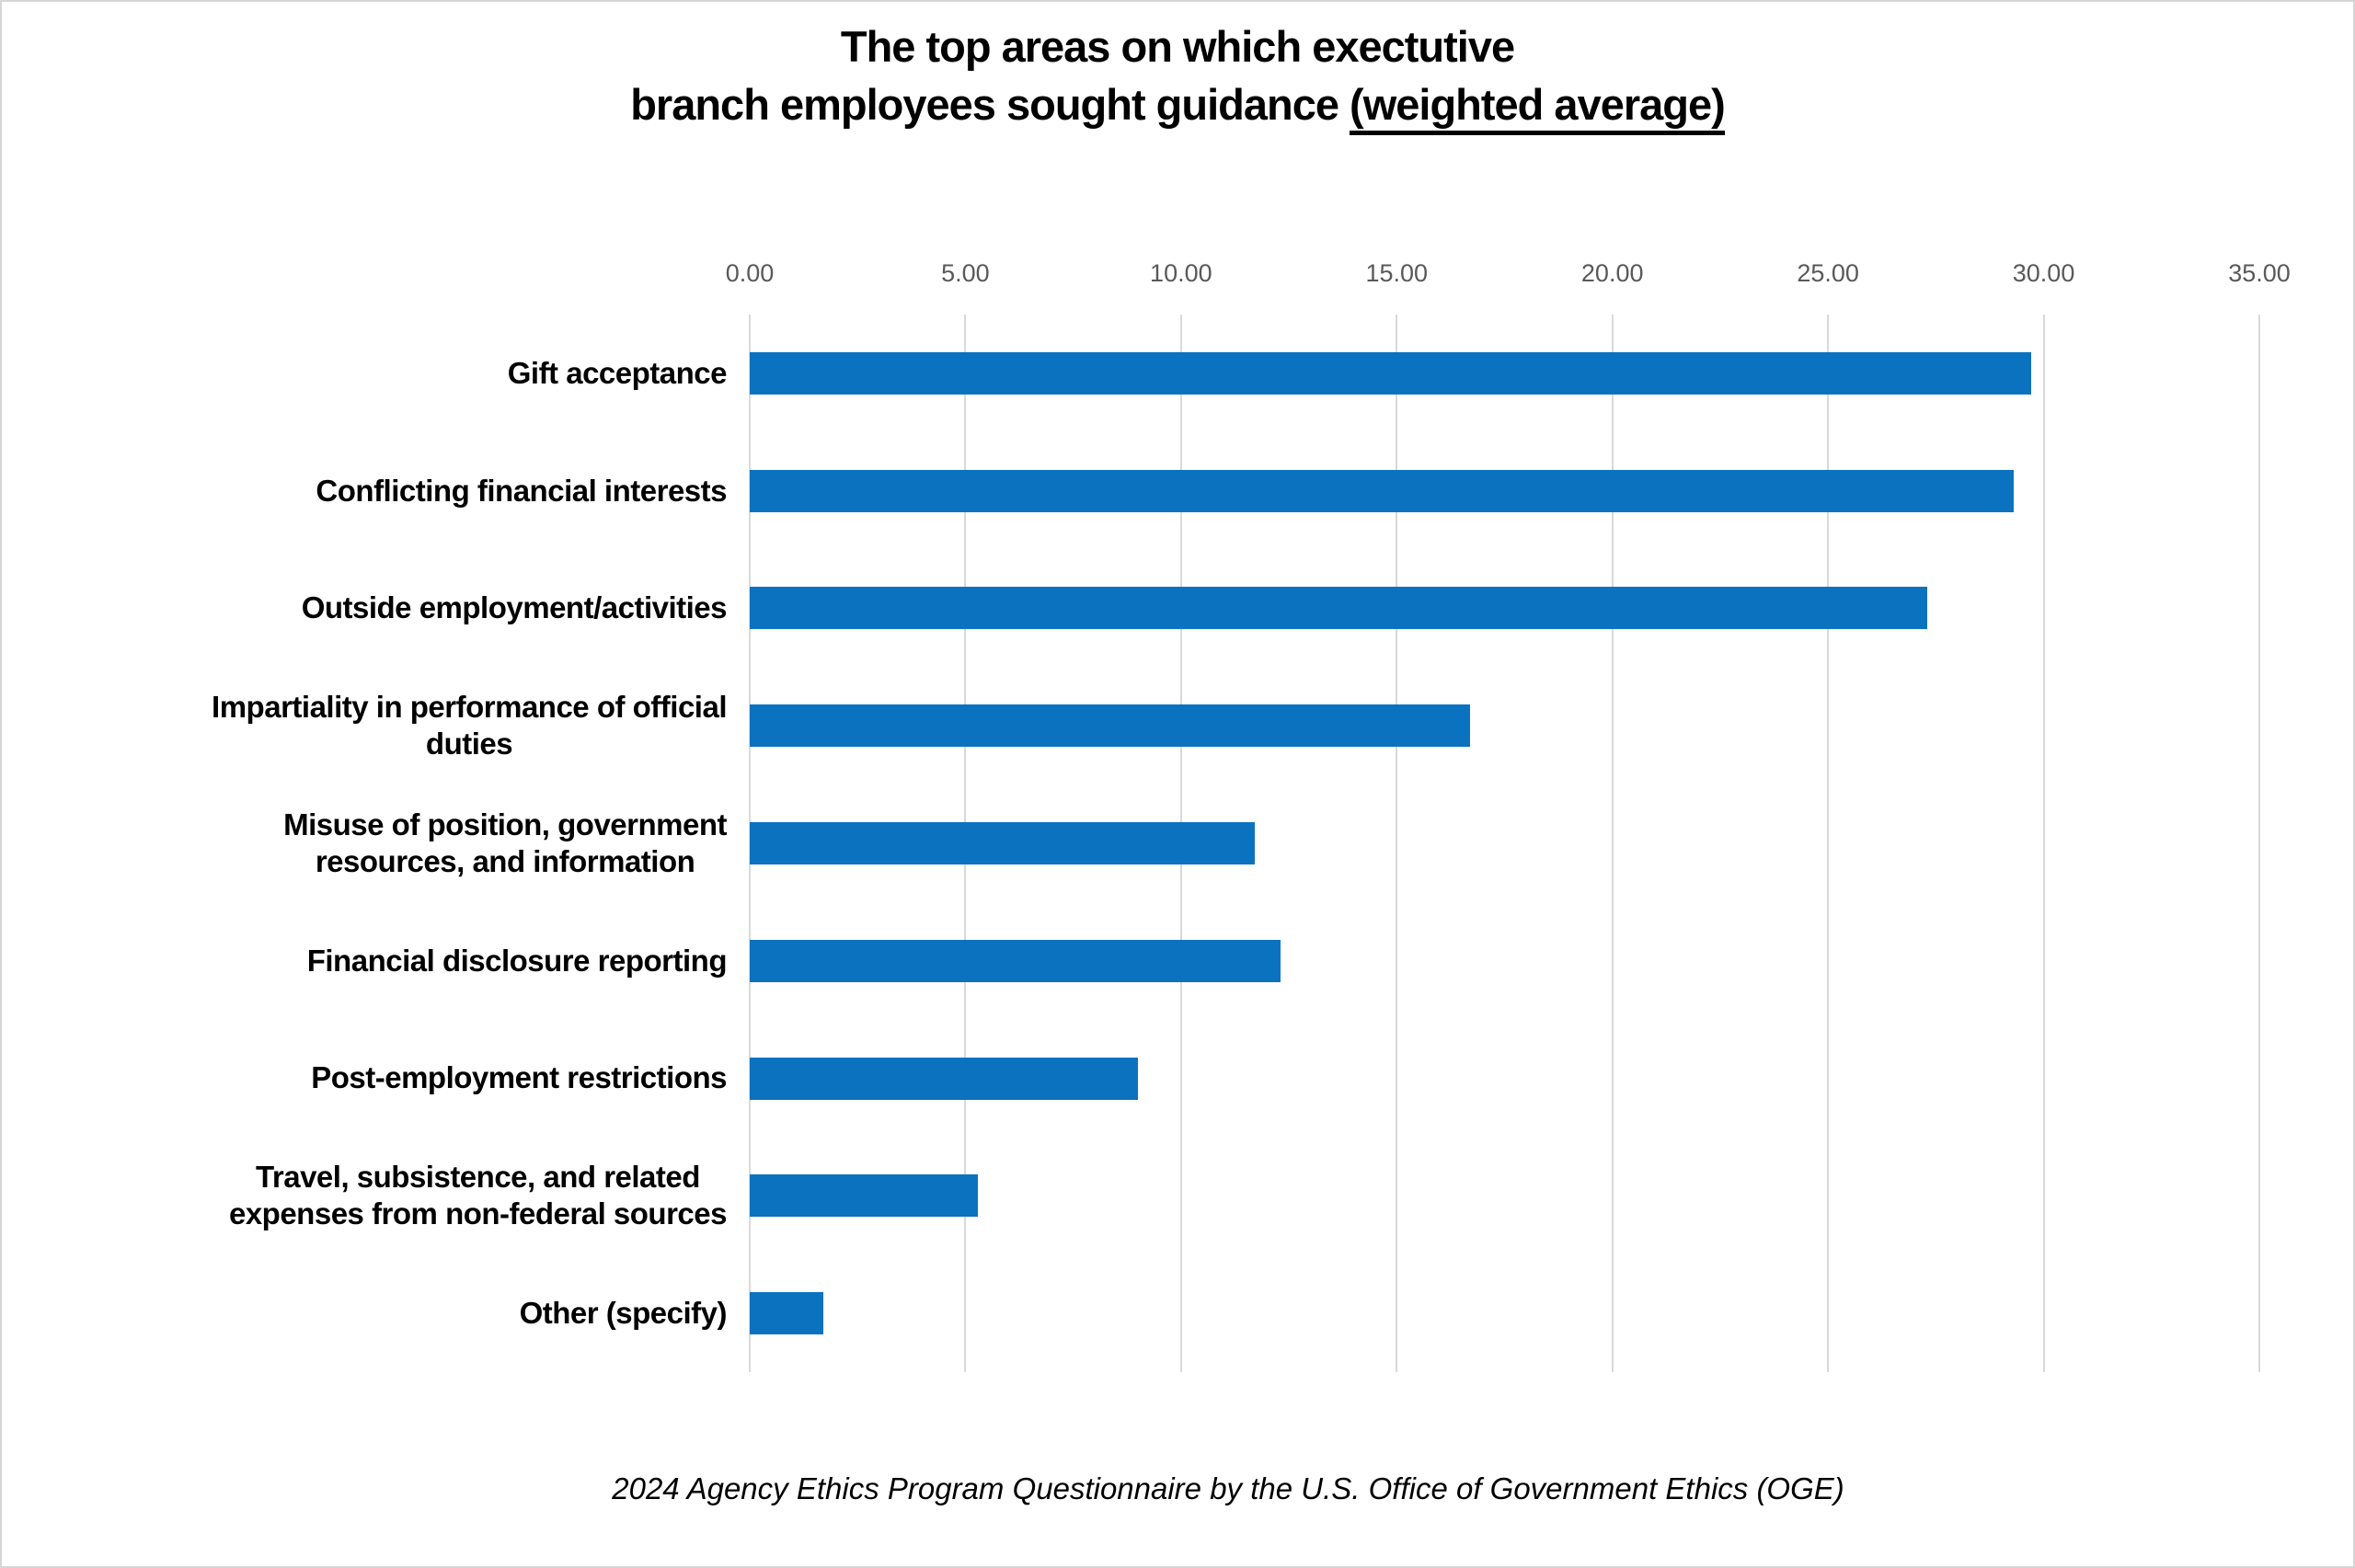  What do you see at coordinates (1538, 107) in the screenshot?
I see `chart-title-underlined-text: (weighted average)` at bounding box center [1538, 107].